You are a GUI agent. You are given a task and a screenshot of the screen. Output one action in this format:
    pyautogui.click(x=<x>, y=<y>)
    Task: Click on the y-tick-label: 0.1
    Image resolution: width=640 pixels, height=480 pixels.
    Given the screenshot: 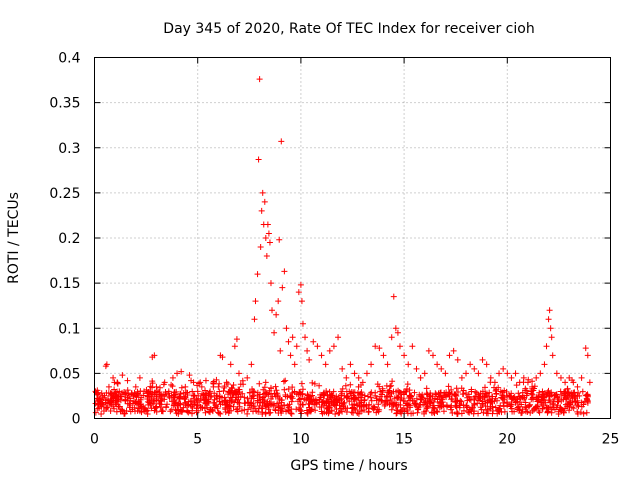 What is the action you would take?
    pyautogui.click(x=69, y=329)
    